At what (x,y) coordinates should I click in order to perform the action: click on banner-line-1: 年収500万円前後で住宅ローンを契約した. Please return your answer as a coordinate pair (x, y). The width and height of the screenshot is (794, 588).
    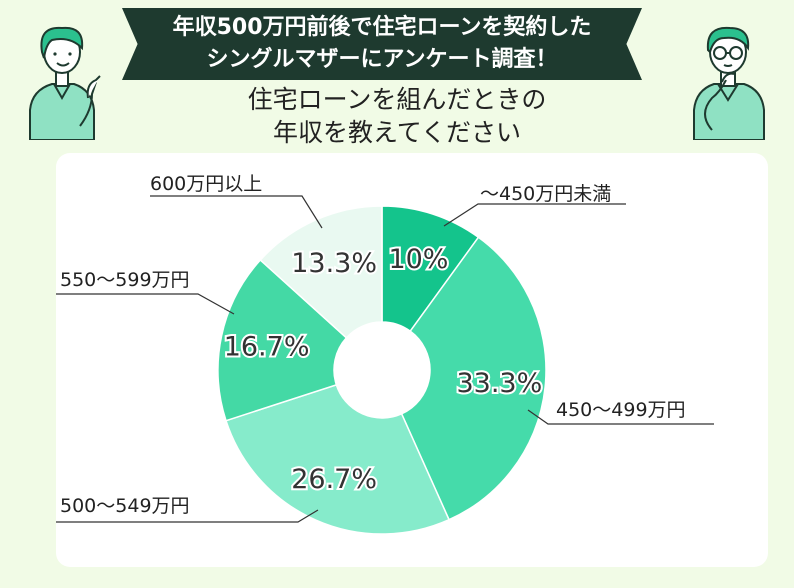
    Looking at the image, I should click on (382, 27).